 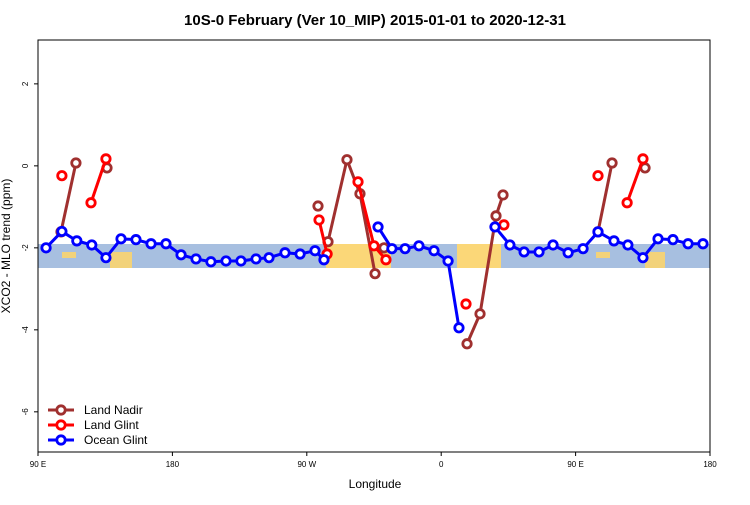 What do you see at coordinates (441, 464) in the screenshot?
I see `x-tick-label: 0` at bounding box center [441, 464].